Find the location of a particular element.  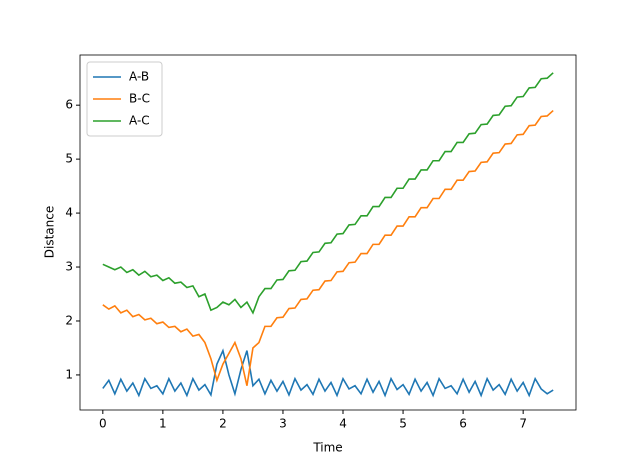

y-tick-label: 6 is located at coordinates (69, 105).